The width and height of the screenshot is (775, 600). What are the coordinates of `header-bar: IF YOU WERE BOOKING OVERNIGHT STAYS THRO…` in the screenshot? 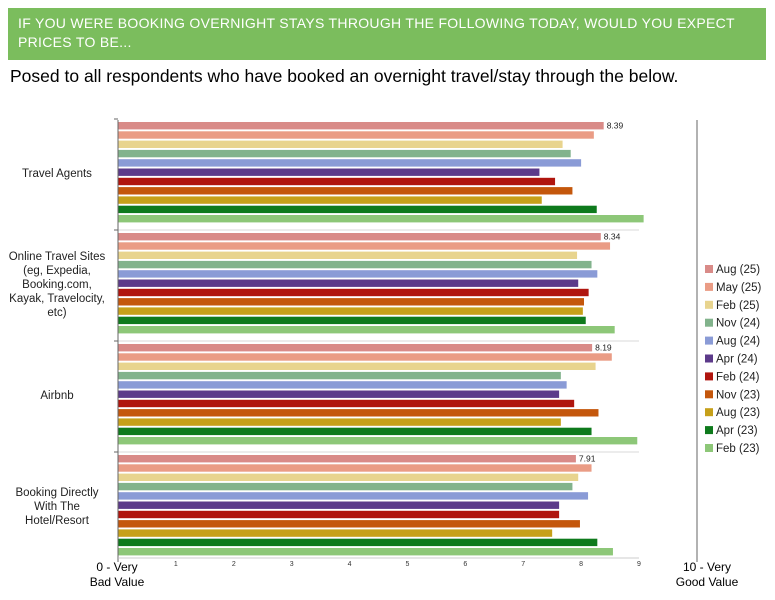 It's located at (387, 34).